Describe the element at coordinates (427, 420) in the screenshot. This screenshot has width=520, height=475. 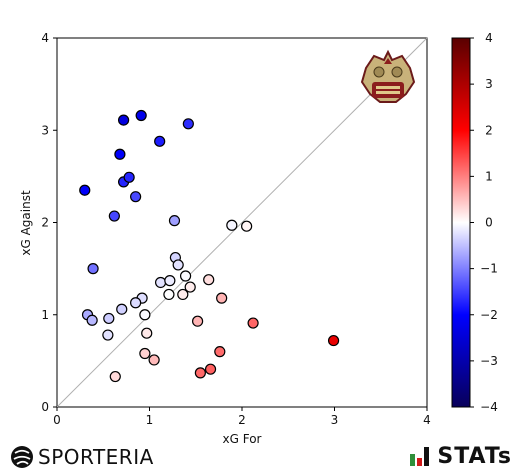
I see `x-tick-label: 4` at that location.